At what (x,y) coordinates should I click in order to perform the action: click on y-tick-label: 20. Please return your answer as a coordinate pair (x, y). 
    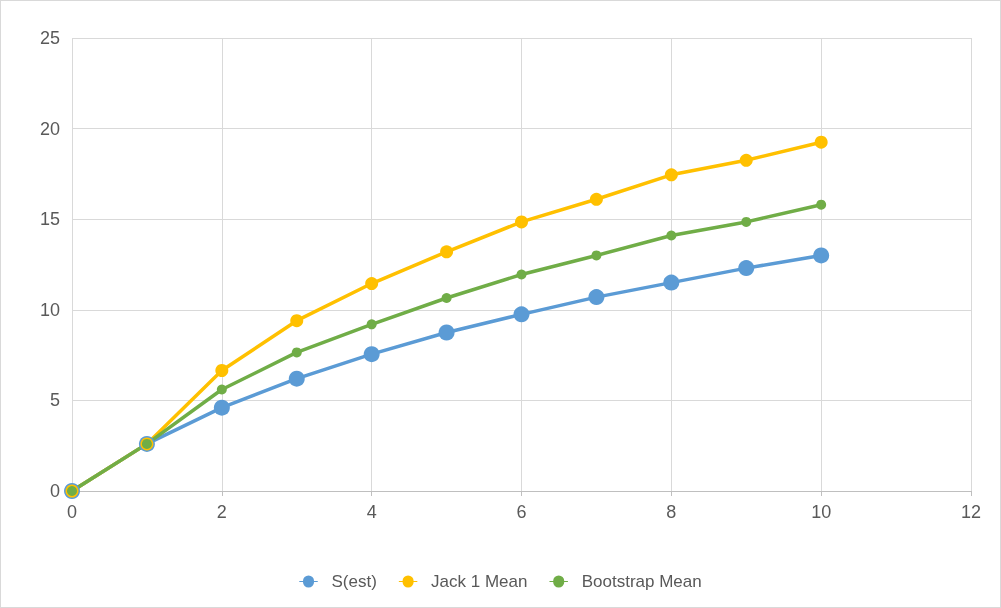
    Looking at the image, I should click on (49, 128).